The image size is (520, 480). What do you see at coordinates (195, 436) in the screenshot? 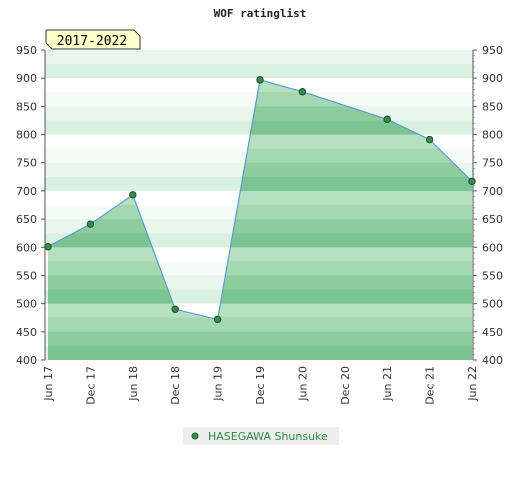
I see `legend-marker` at bounding box center [195, 436].